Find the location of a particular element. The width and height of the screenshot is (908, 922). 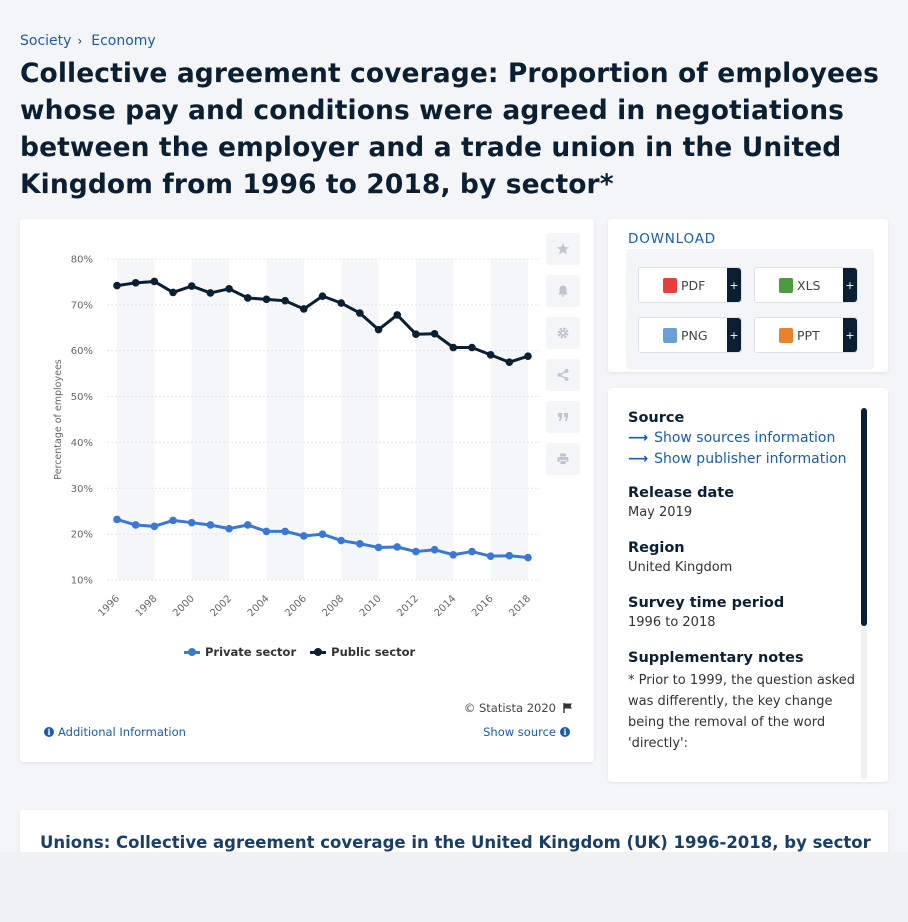

print-icon is located at coordinates (563, 459).